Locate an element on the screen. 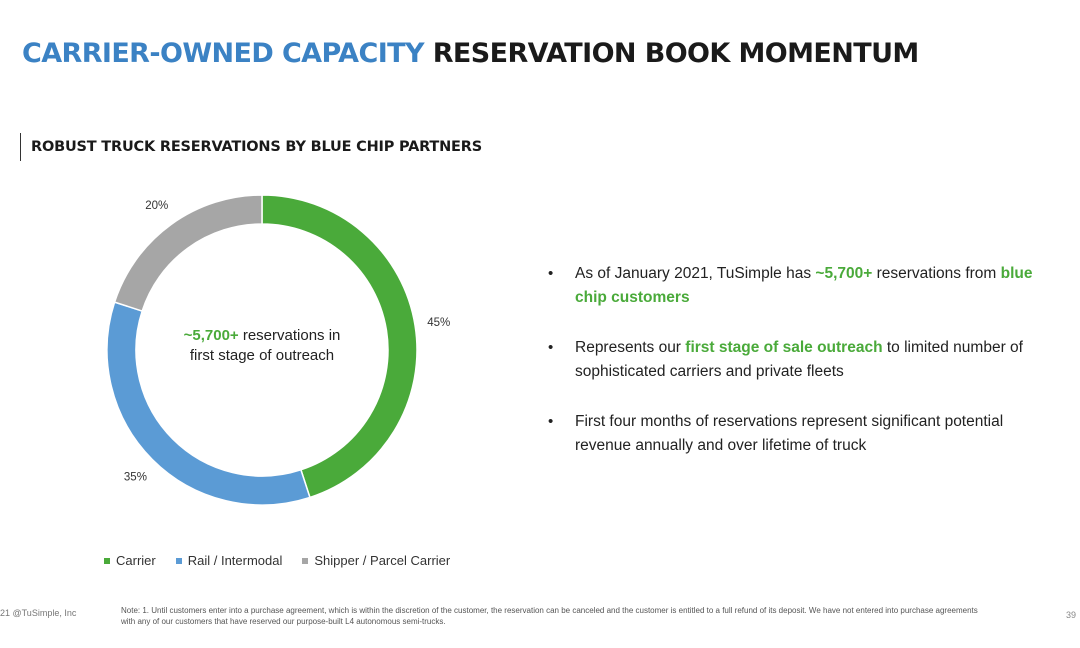 This screenshot has height=648, width=1080. legend-swatch-carrier is located at coordinates (107, 560).